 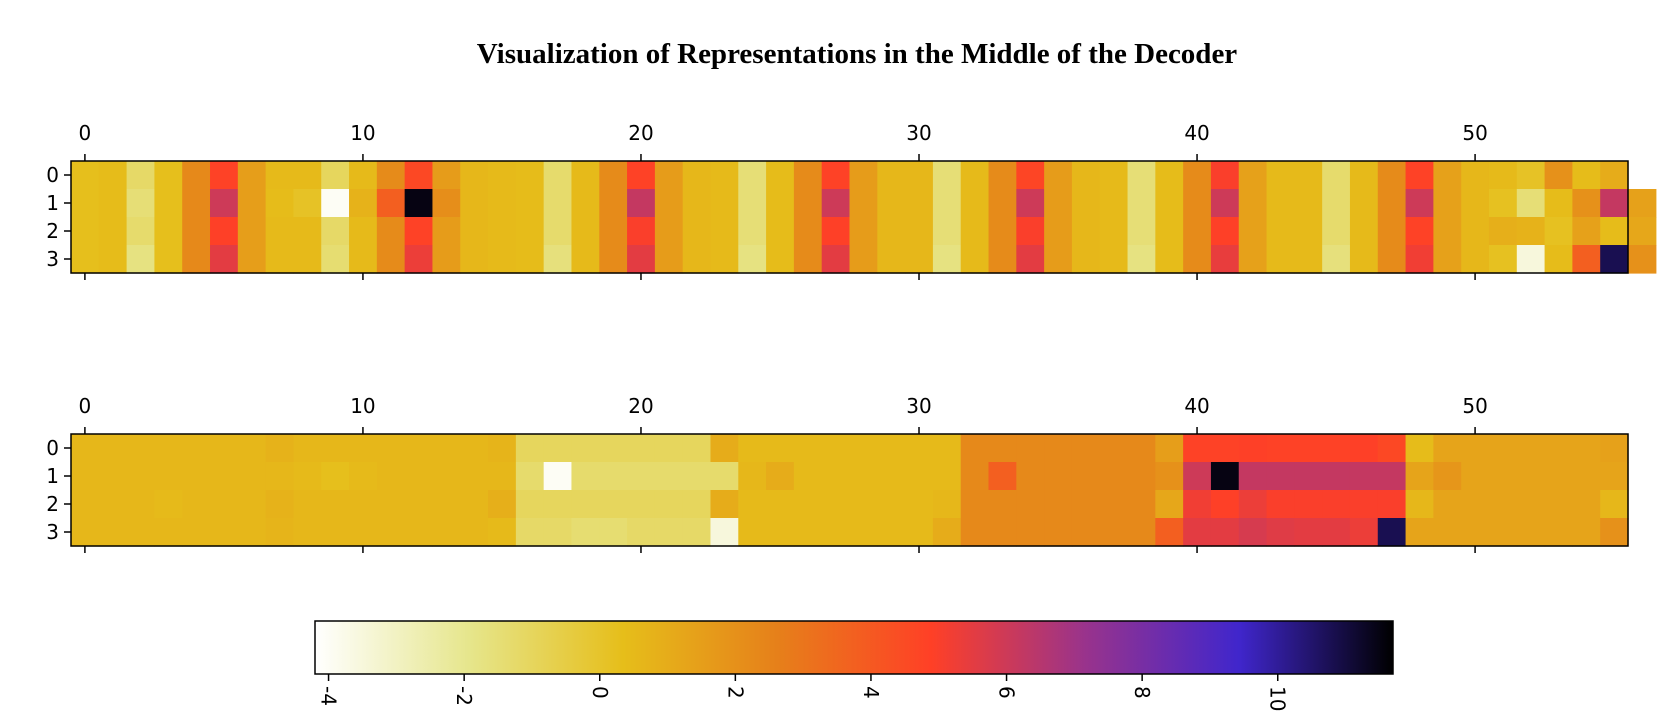 What do you see at coordinates (1196, 406) in the screenshot?
I see `x-tick-label: 40` at bounding box center [1196, 406].